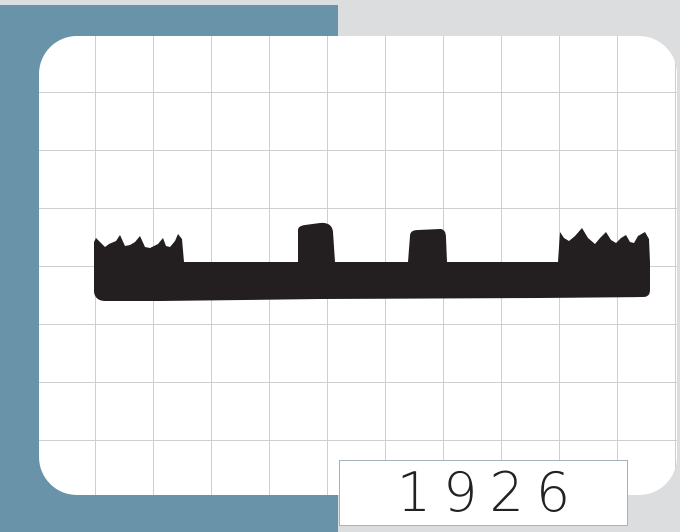 This screenshot has height=532, width=680. Describe the element at coordinates (489, 492) in the screenshot. I see `year-label: 1926` at that location.